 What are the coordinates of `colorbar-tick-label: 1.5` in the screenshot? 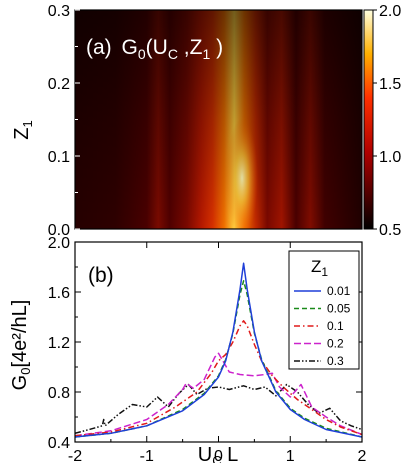 It's located at (390, 84).